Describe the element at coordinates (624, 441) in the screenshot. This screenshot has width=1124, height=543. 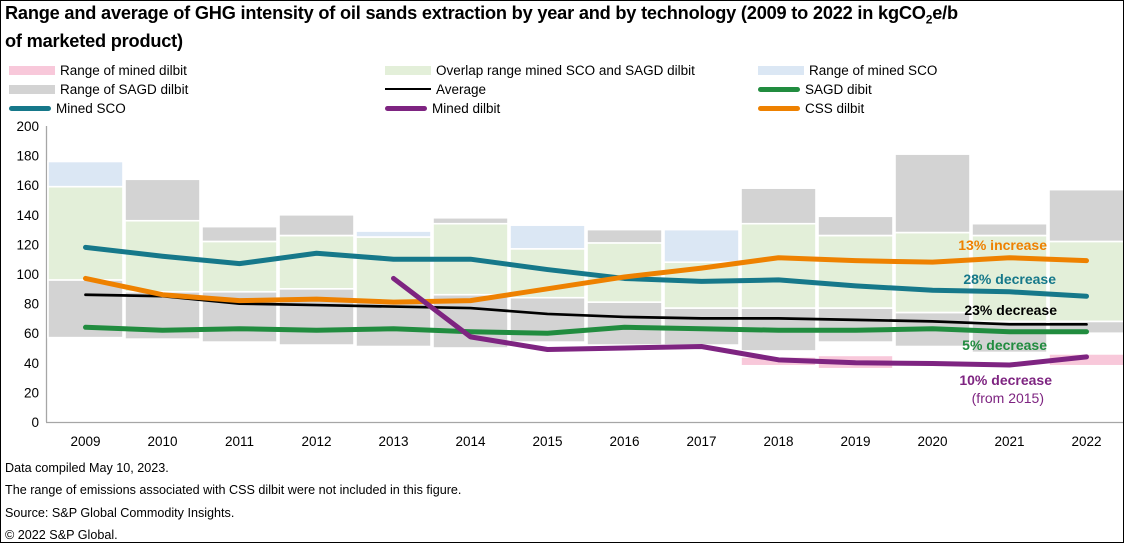
I see `x-tick-label: 2016` at that location.